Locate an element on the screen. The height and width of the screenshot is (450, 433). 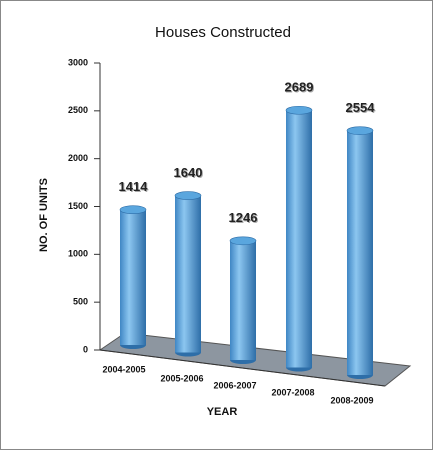
y-tick-label: 2000 is located at coordinates (78, 158).